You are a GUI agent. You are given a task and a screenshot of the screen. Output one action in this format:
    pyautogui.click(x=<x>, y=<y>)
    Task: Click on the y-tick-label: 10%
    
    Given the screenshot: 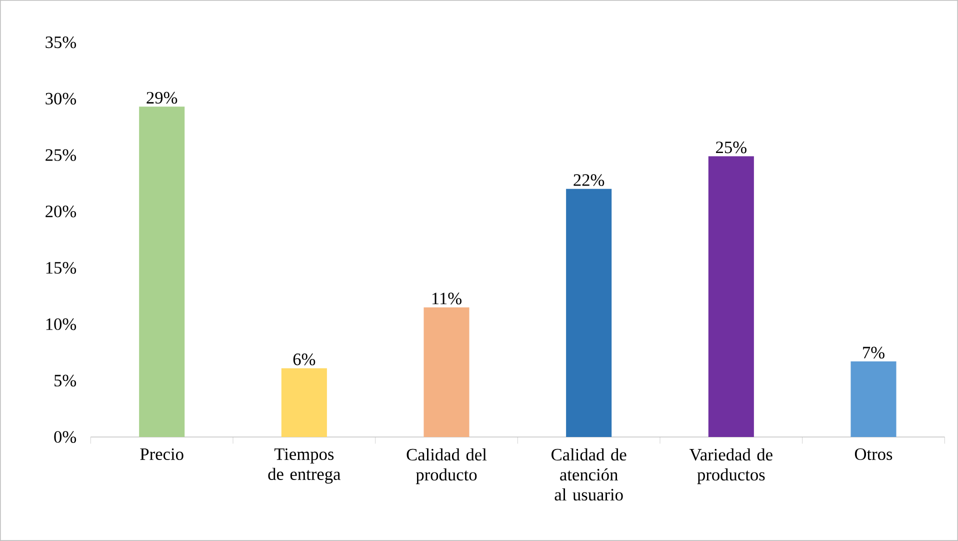 What is the action you would take?
    pyautogui.click(x=61, y=324)
    